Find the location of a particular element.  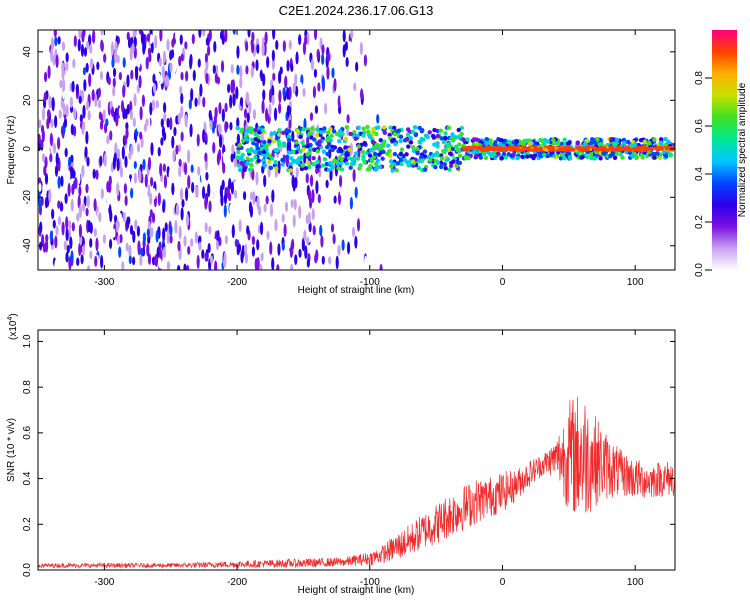

x-tick-label: -200 is located at coordinates (237, 582).